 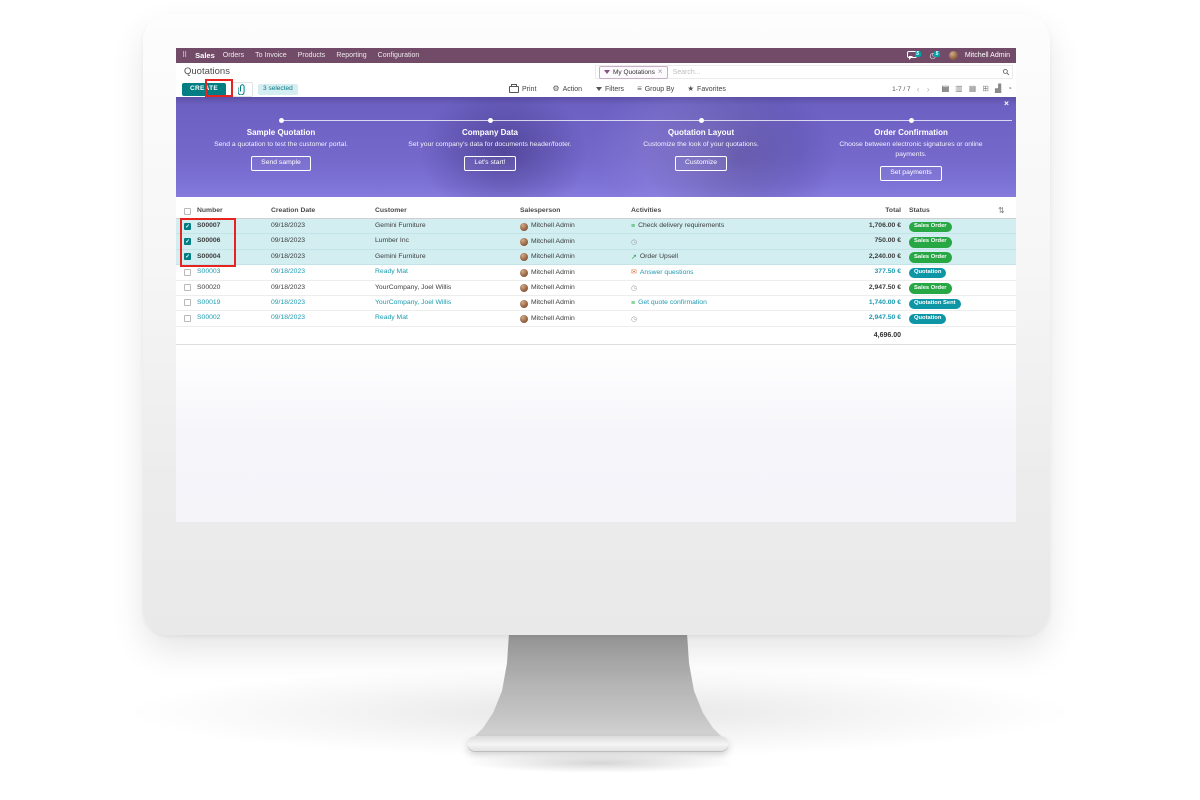 What do you see at coordinates (930, 242) in the screenshot?
I see `status-badge: Sales Order` at bounding box center [930, 242].